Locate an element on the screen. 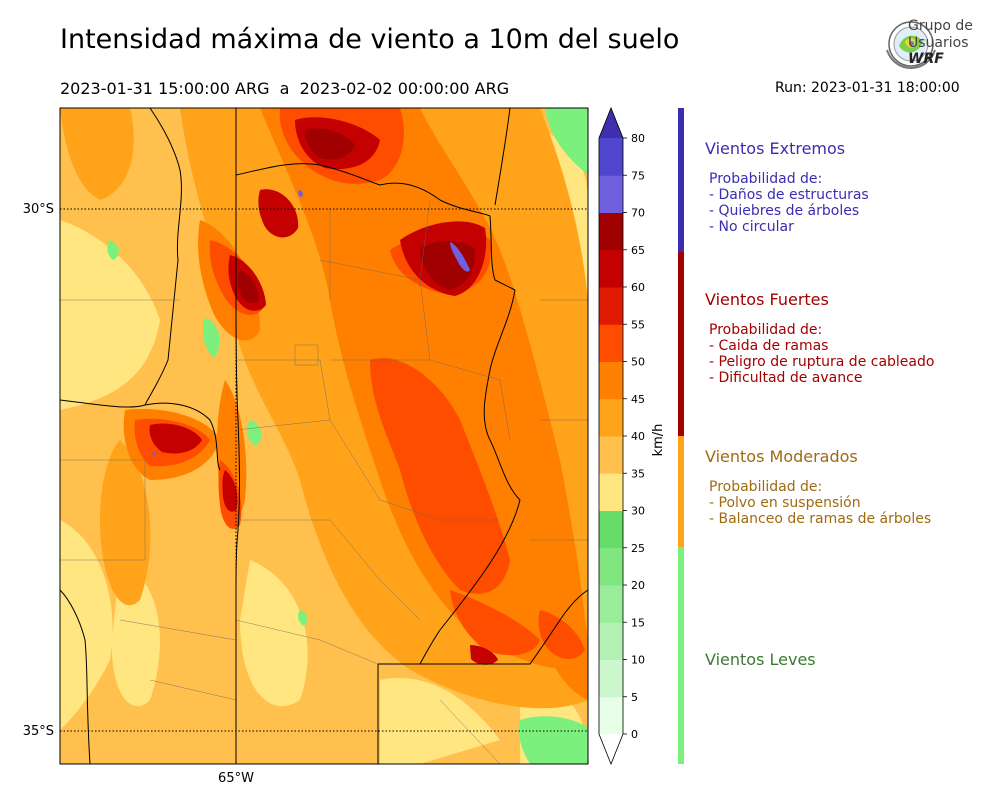 The width and height of the screenshot is (1000, 800). category-extreme-item: - Quiebres de árboles is located at coordinates (784, 211).